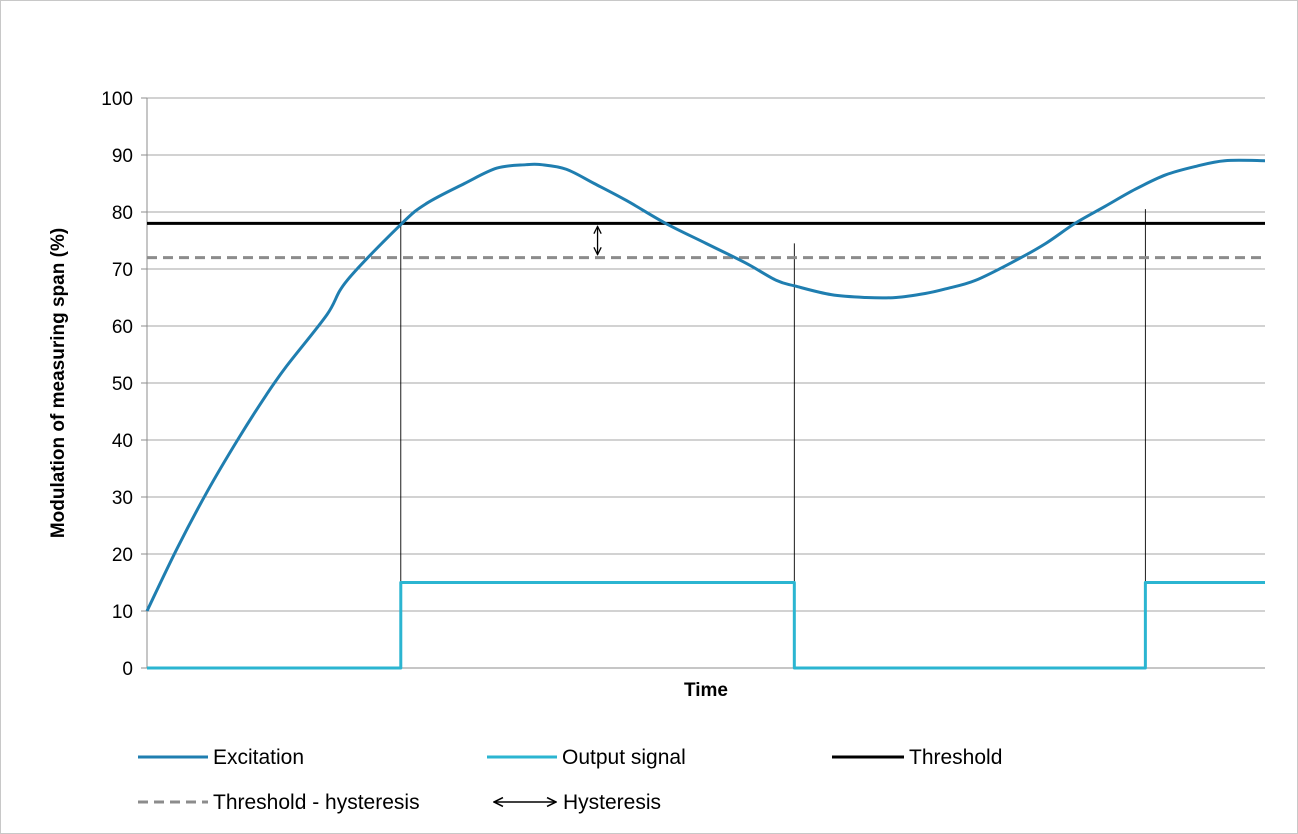  What do you see at coordinates (258, 757) in the screenshot?
I see `legend-label: Excitation` at bounding box center [258, 757].